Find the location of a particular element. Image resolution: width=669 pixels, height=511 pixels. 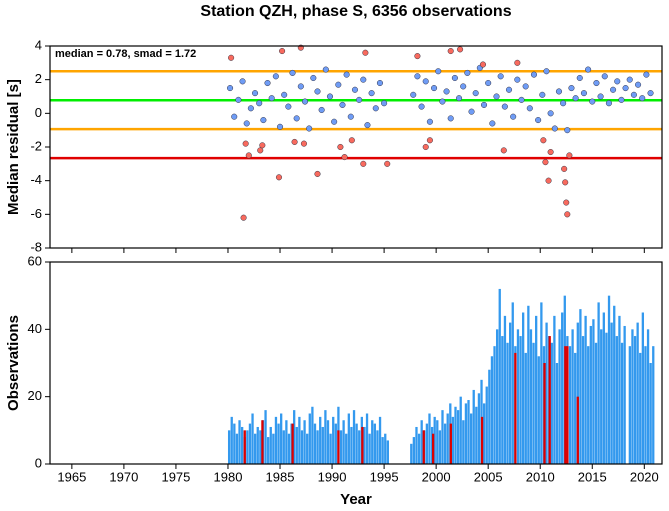

y-tick-label: 40 is located at coordinates (35, 328).